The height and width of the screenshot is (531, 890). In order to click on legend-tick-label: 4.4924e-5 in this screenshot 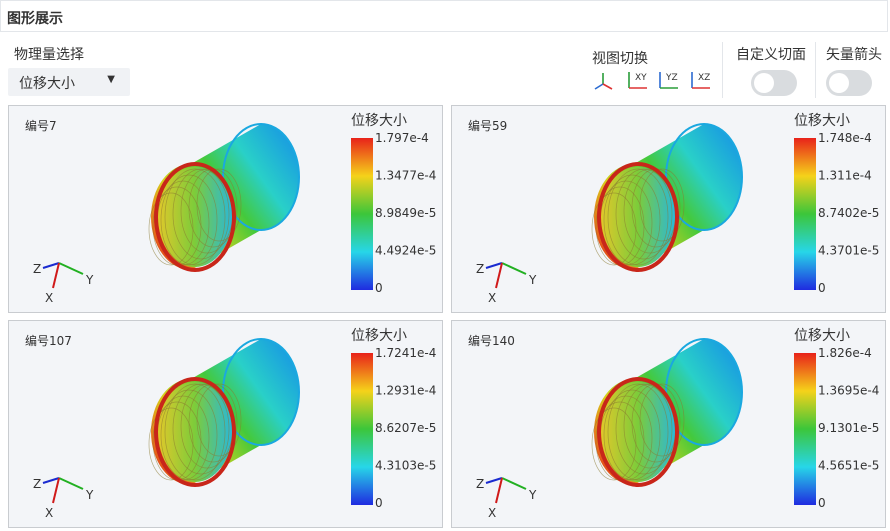, I will do `click(405, 251)`.